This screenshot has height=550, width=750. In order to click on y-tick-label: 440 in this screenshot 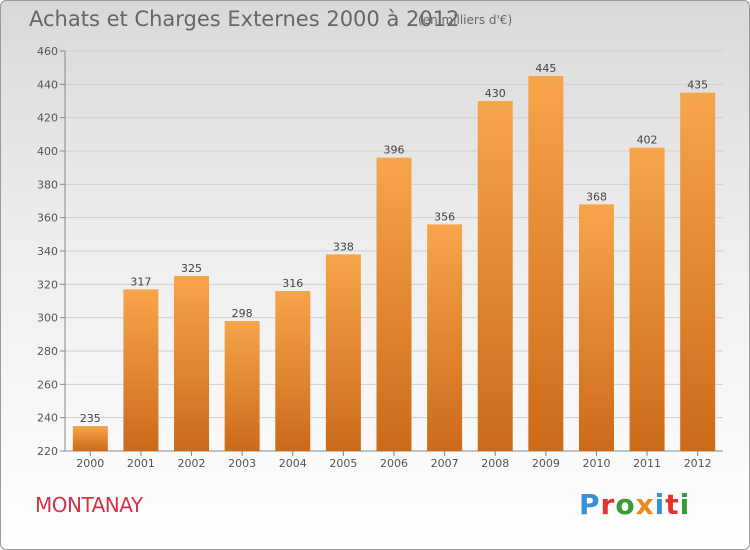, I will do `click(47, 84)`.